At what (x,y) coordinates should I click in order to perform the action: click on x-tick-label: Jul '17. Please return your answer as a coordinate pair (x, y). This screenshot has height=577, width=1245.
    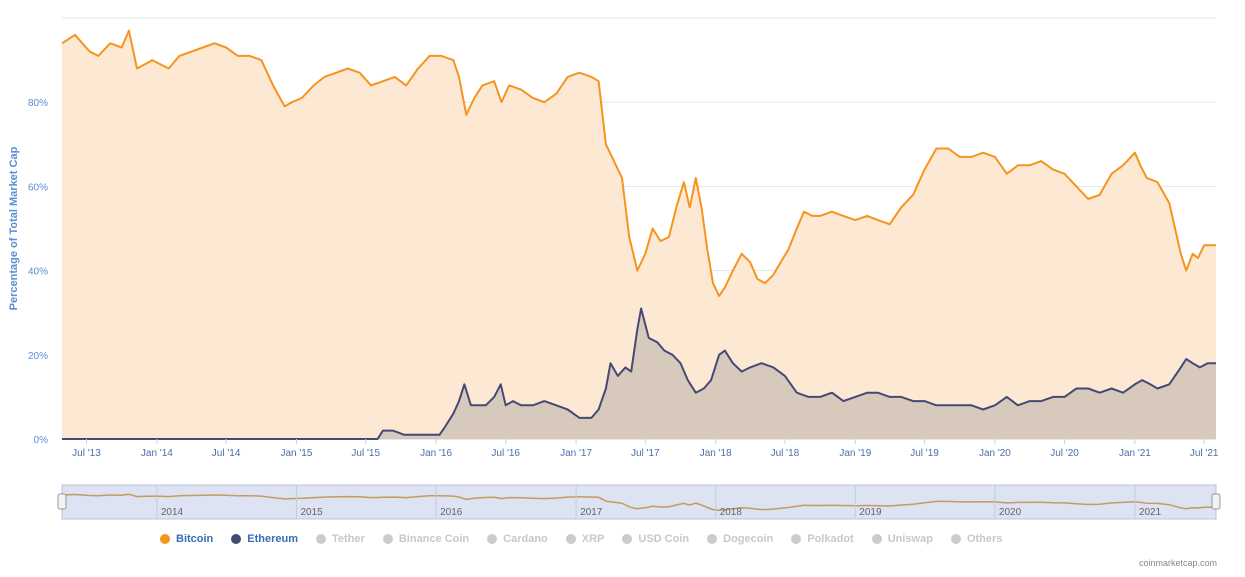
    Looking at the image, I should click on (645, 453).